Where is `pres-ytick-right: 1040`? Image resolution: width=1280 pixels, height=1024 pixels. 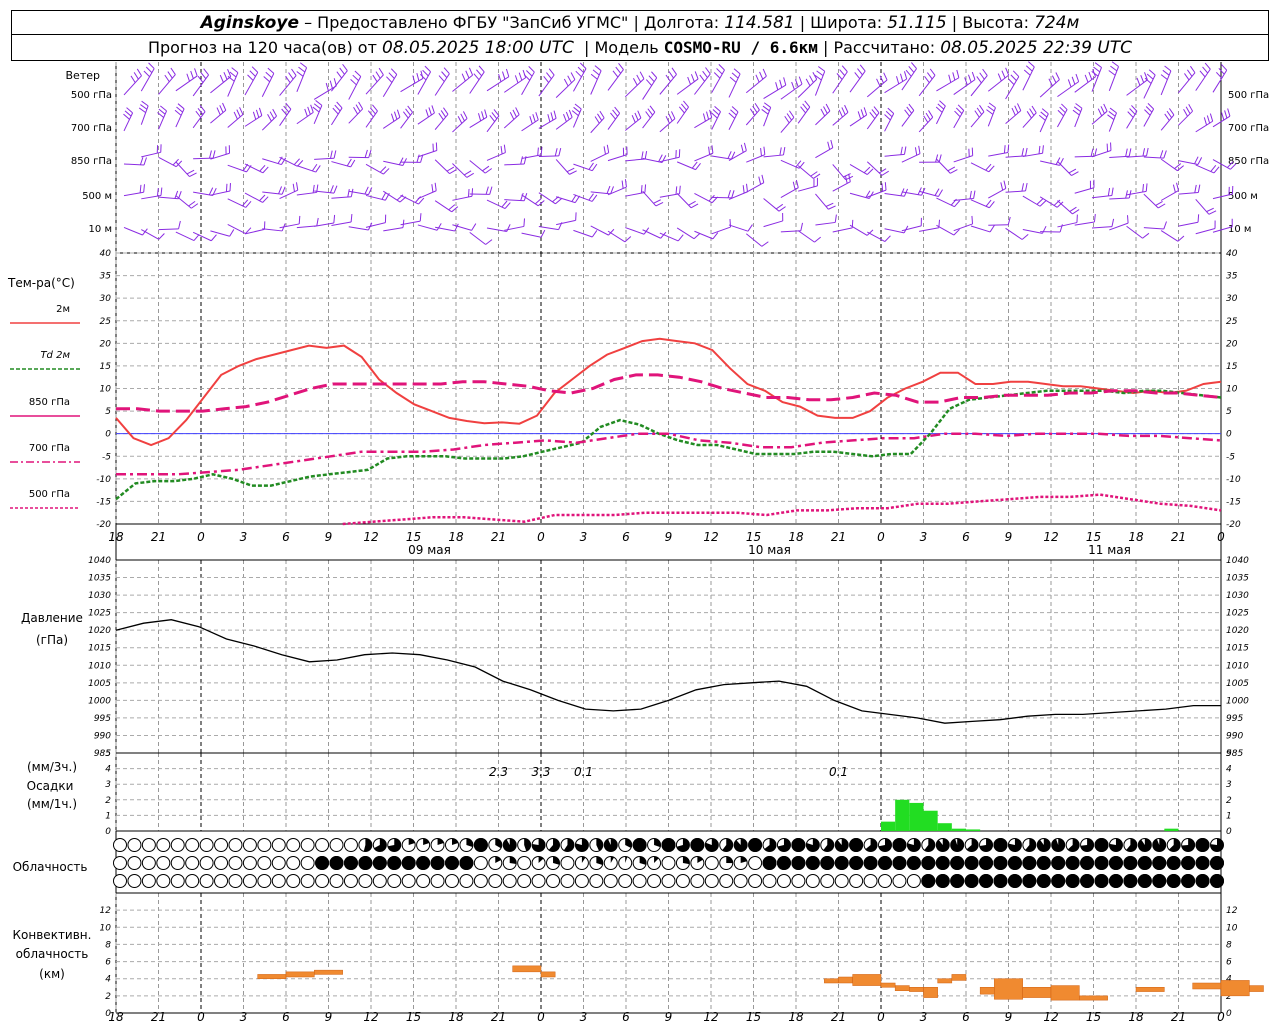 pres-ytick-right: 1040 is located at coordinates (1237, 561).